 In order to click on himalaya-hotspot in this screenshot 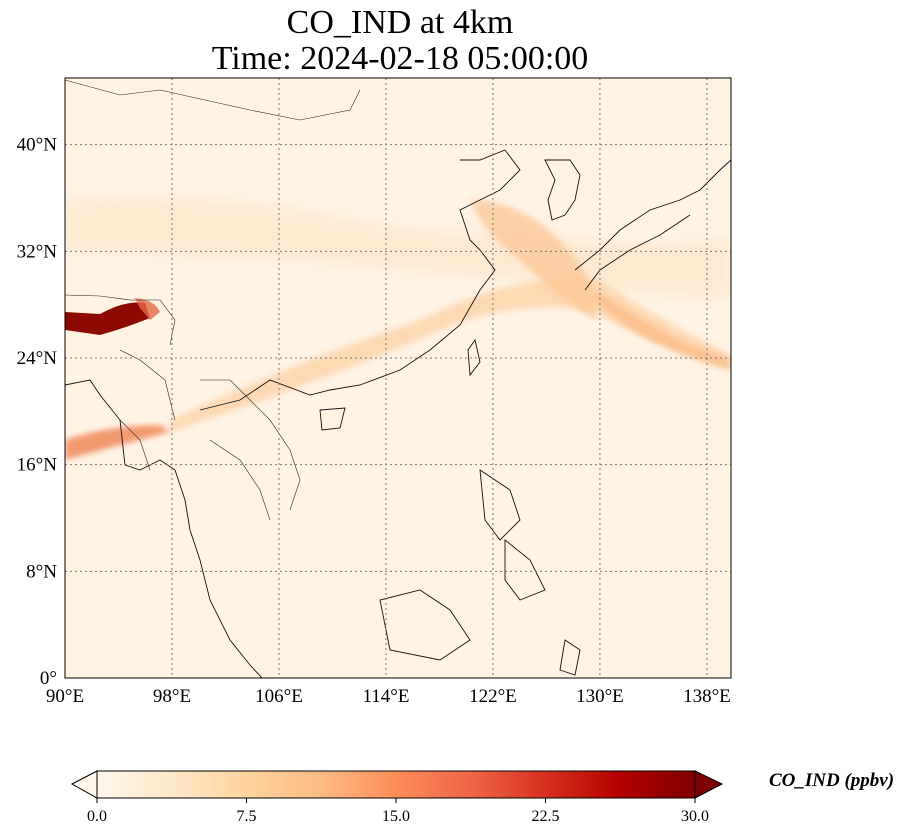, I will do `click(107, 318)`.